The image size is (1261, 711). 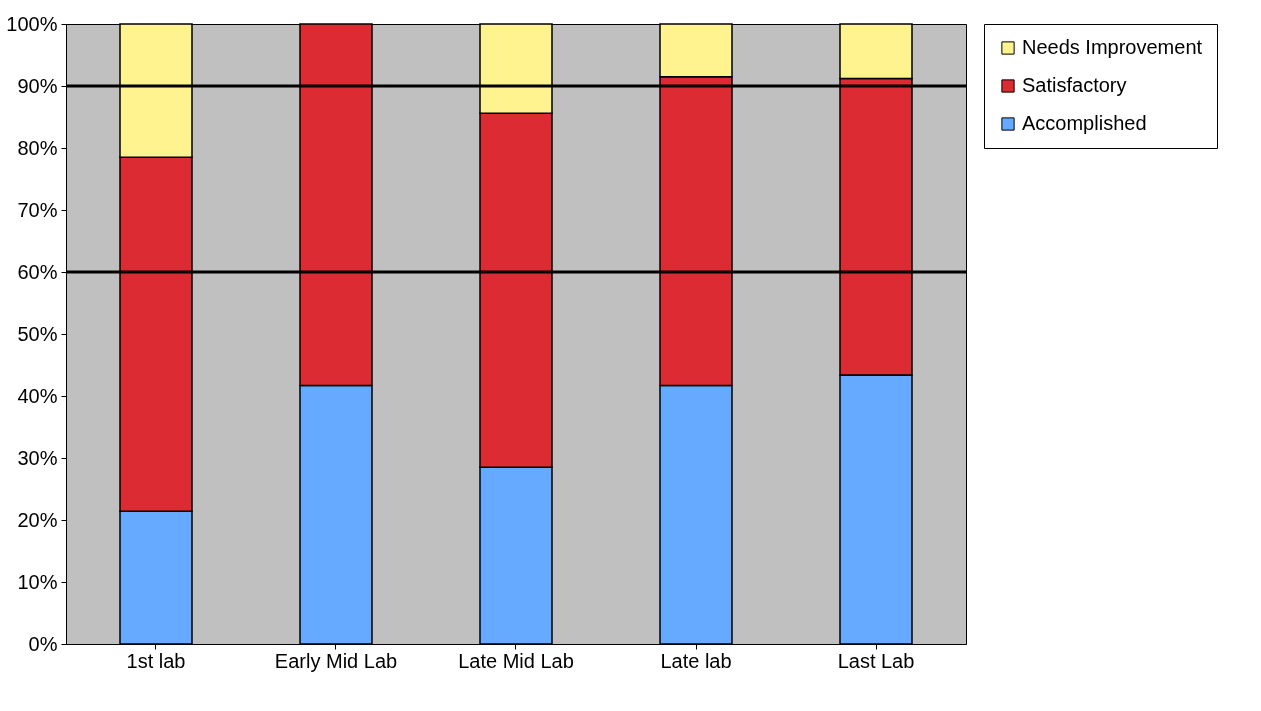 What do you see at coordinates (336, 660) in the screenshot?
I see `x-tick-label: Early Mid Lab` at bounding box center [336, 660].